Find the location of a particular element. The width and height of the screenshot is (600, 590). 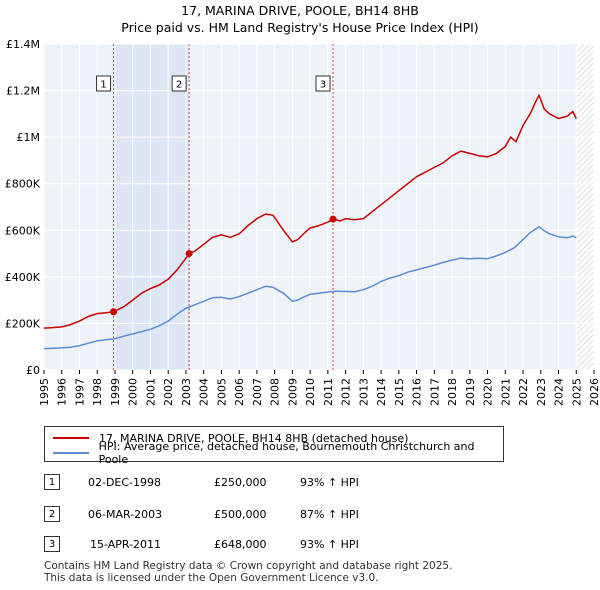

sale-row: 1 02-DEC-1998 £250,000 93% ↑ HPI is located at coordinates (244, 483).